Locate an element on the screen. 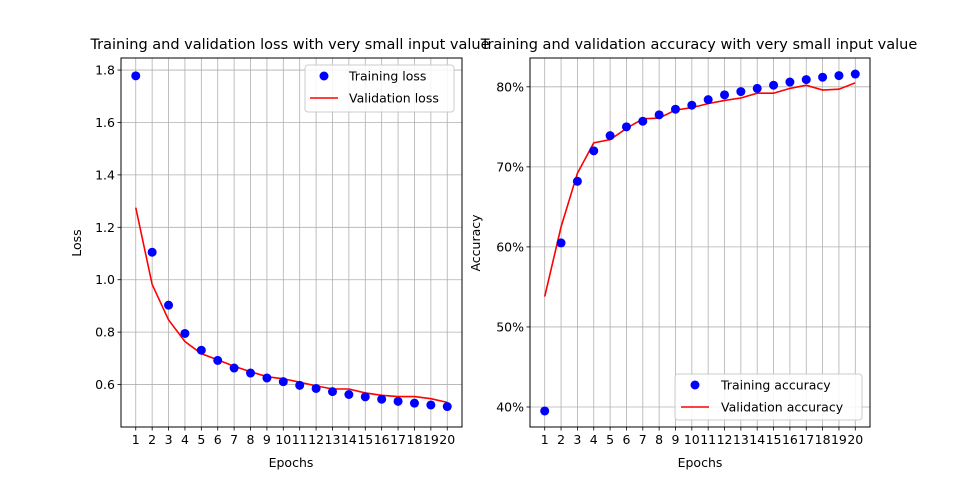  loss-y-tick-label: 1.4 is located at coordinates (105, 174).